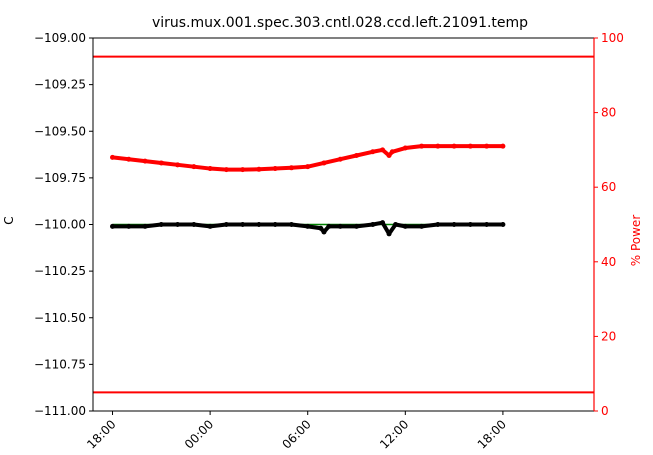  What do you see at coordinates (612, 38) in the screenshot?
I see `y-right-tick-label: 100` at bounding box center [612, 38].